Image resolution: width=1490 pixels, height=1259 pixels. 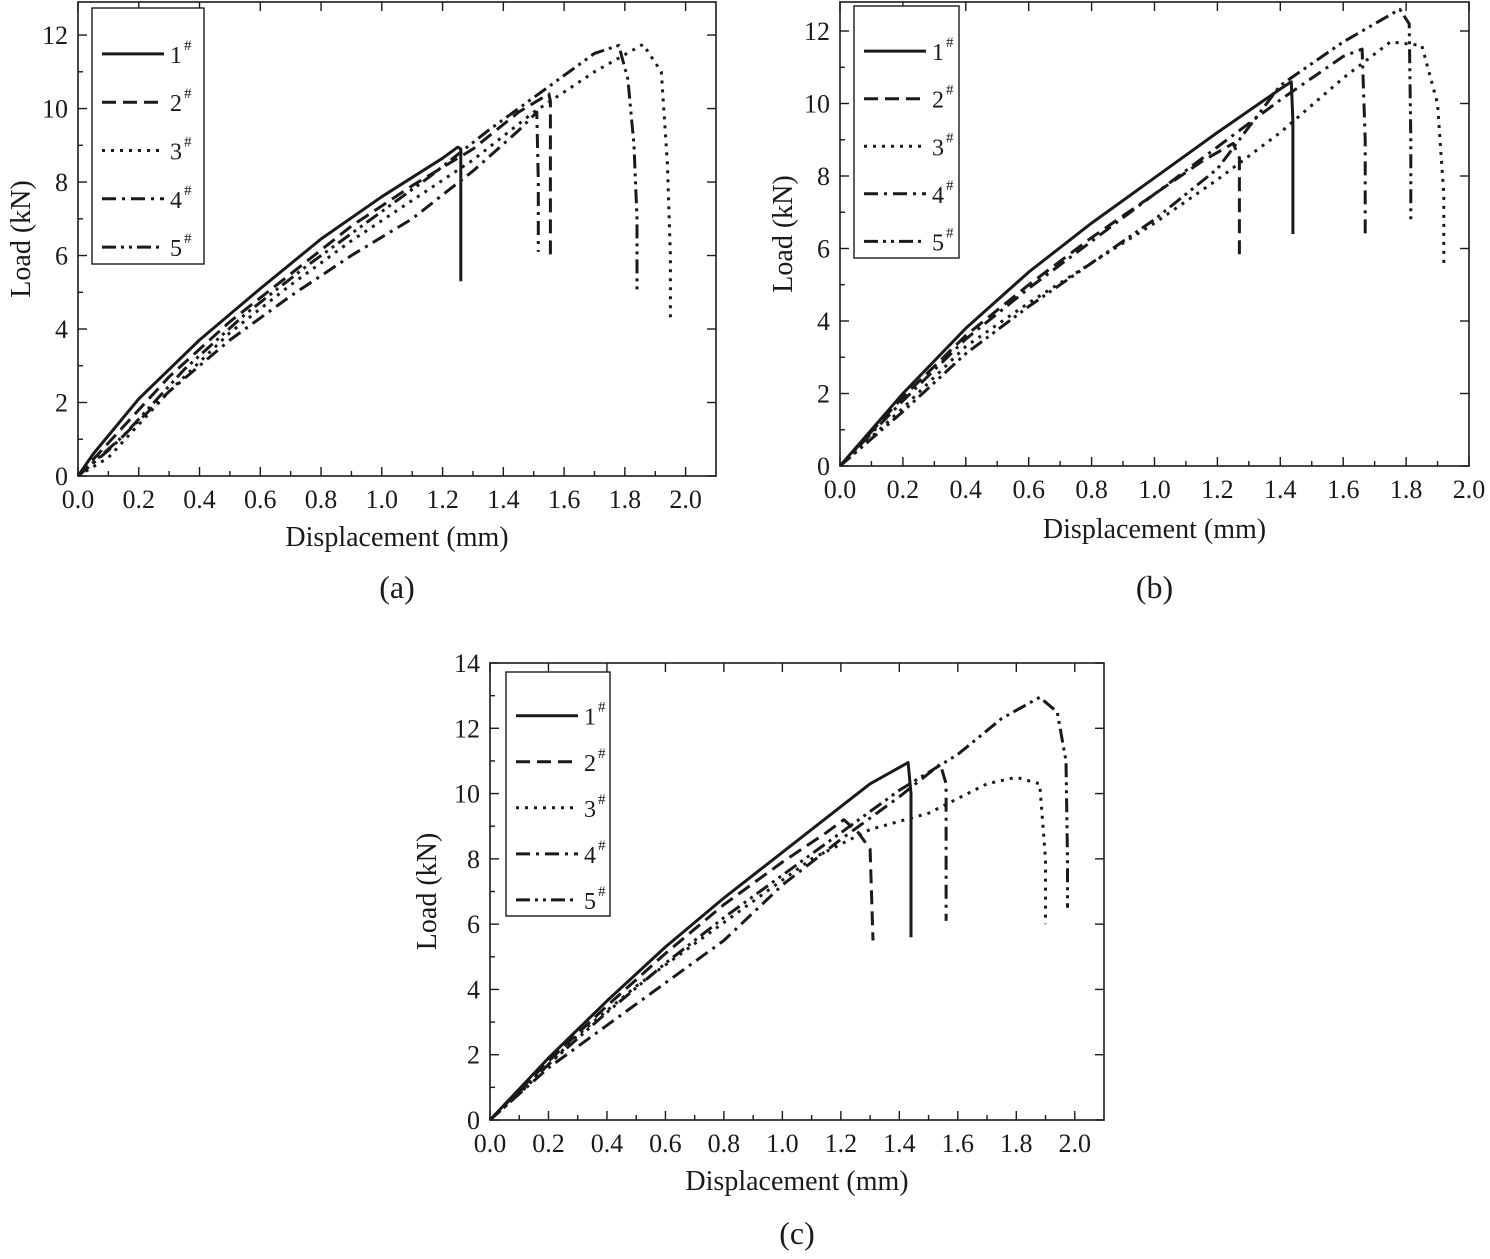 I want to click on y-tick-label: 14, so click(x=467, y=663).